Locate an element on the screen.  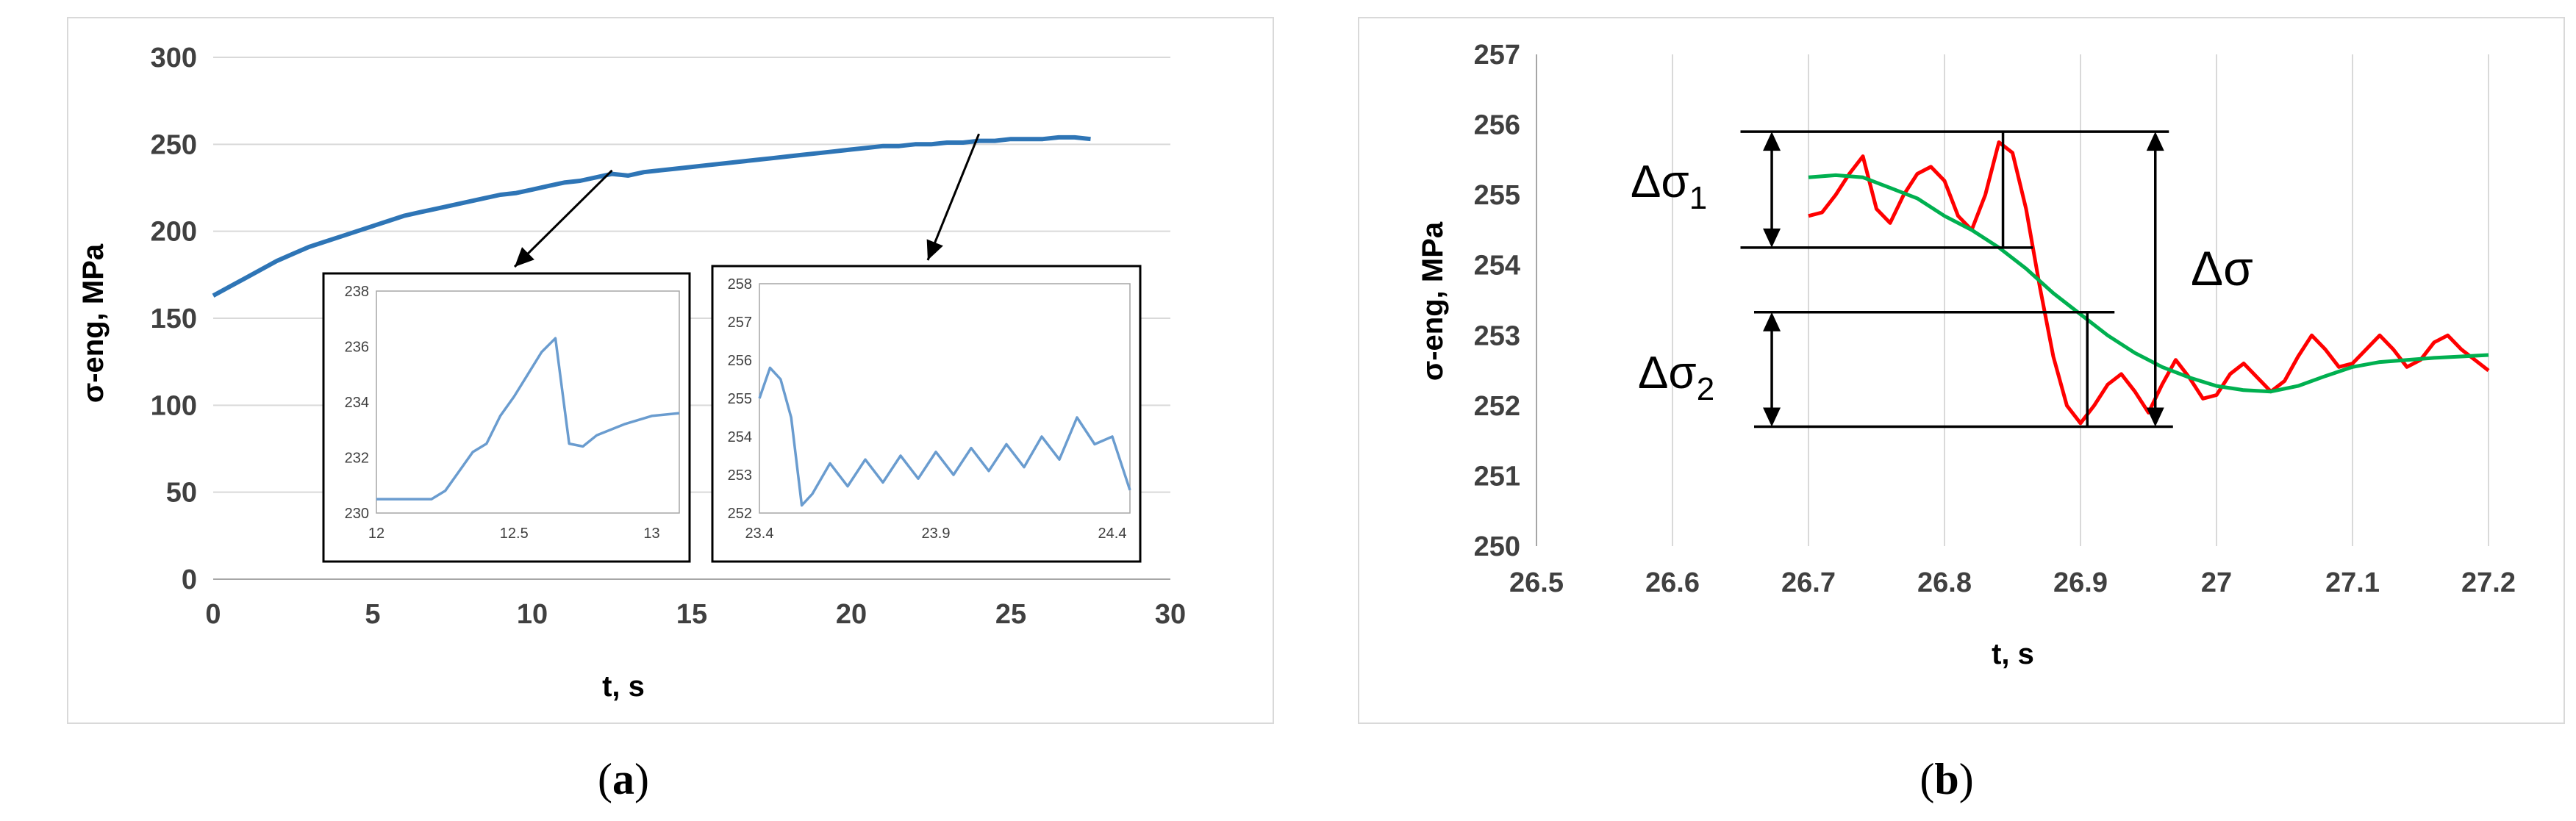
delta-sigma-1-label: Δσ1 is located at coordinates (1669, 187).